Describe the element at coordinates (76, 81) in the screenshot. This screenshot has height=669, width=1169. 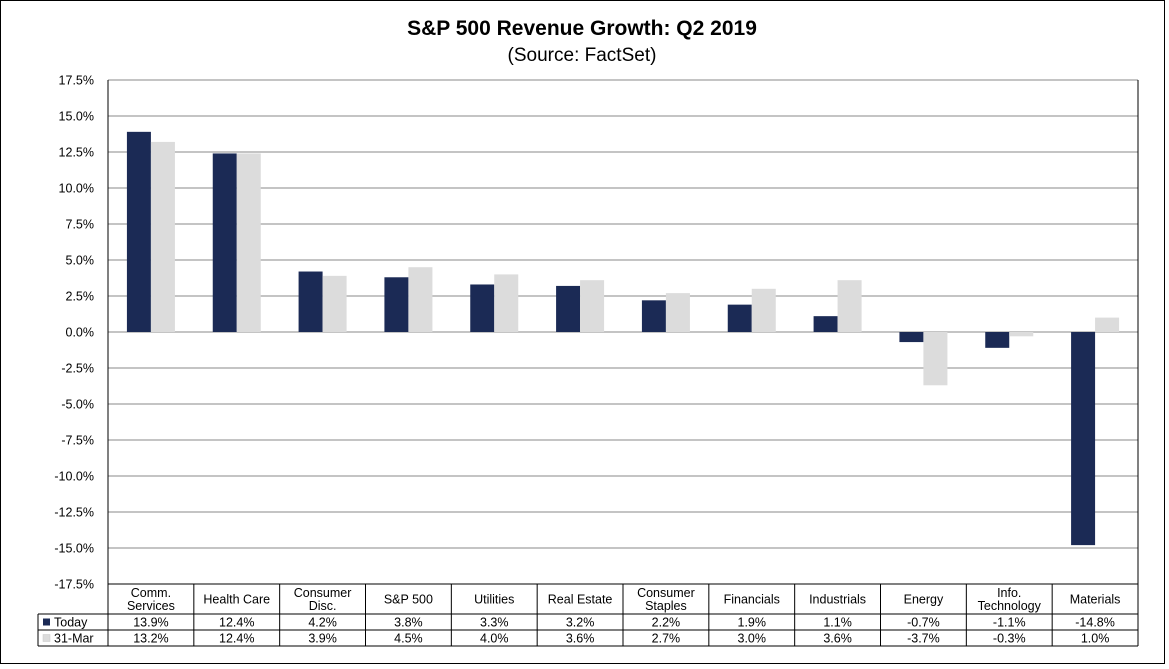
I see `y-tick-label: 17.5%` at that location.